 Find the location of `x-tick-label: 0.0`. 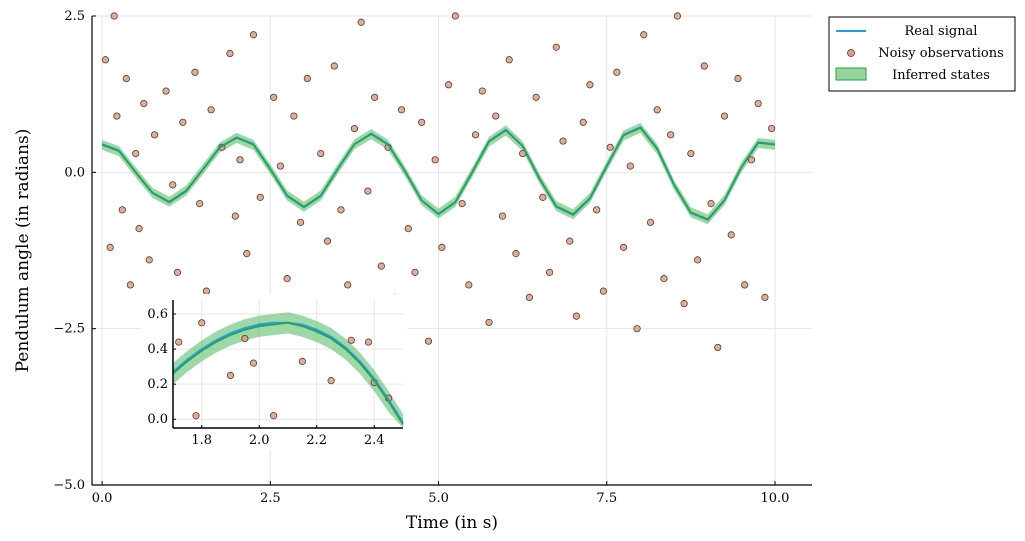

x-tick-label: 0.0 is located at coordinates (102, 498).